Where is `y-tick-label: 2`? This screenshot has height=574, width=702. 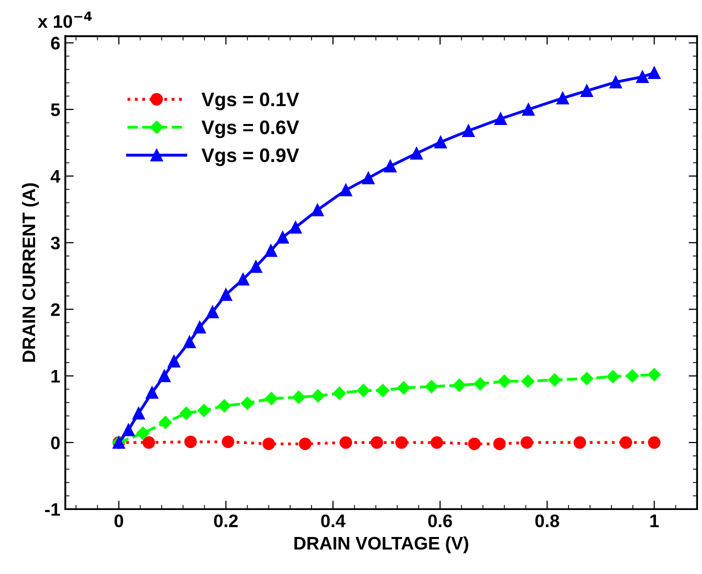 y-tick-label: 2 is located at coordinates (55, 309).